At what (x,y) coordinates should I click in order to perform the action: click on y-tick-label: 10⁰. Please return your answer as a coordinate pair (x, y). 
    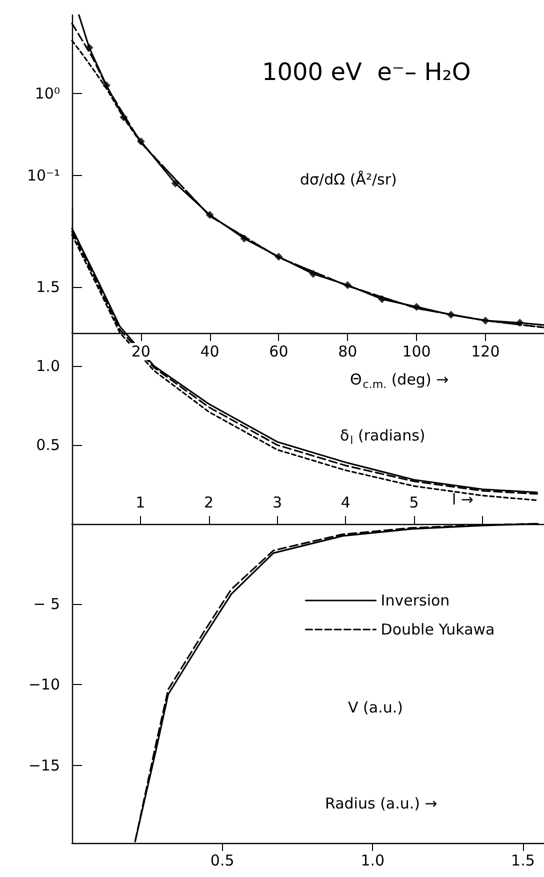
    Looking at the image, I should click on (47, 93).